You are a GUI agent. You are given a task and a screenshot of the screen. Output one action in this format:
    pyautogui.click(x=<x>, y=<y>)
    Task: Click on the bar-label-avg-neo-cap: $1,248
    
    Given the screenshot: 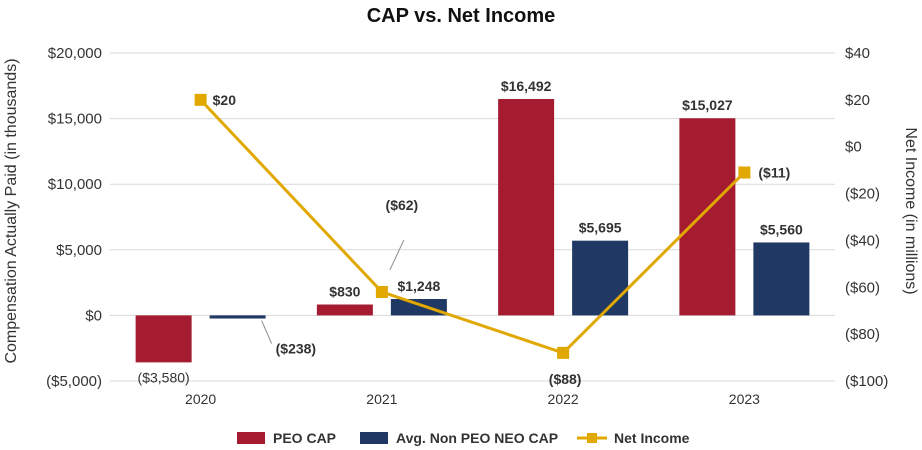 What is the action you would take?
    pyautogui.click(x=418, y=286)
    